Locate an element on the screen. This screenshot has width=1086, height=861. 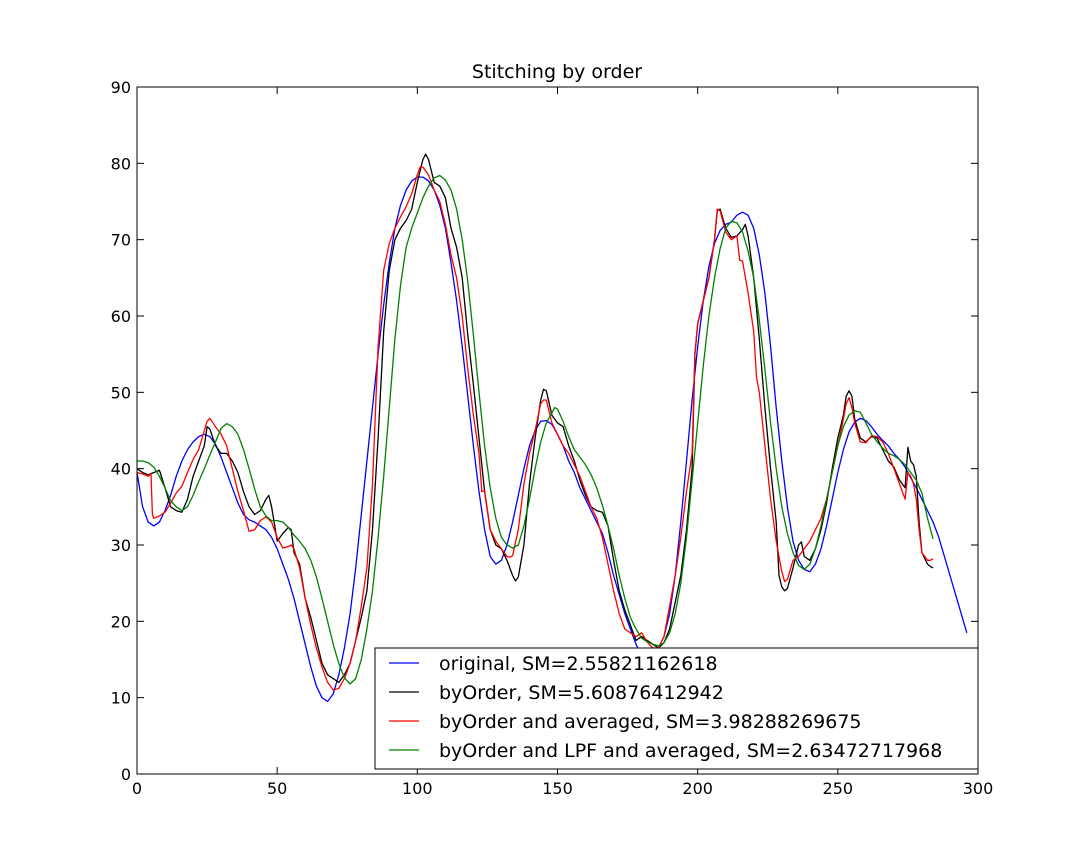
y-tick-label: 60 is located at coordinates (121, 316).